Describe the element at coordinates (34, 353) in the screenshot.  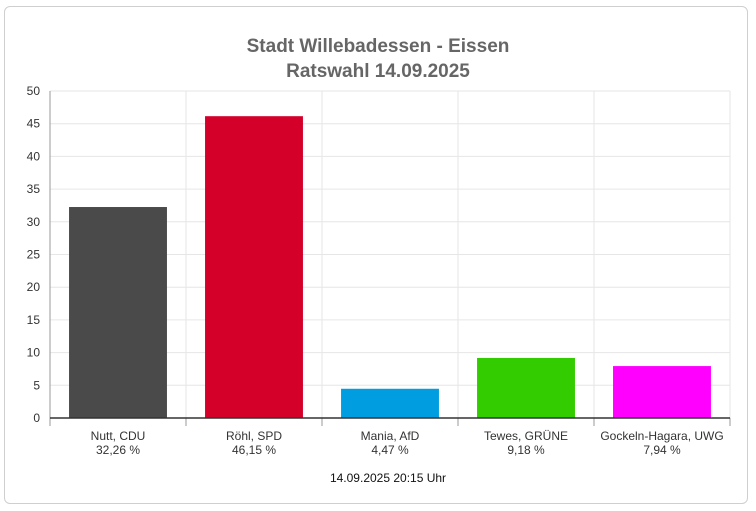
I see `y-tick-label: 10` at that location.